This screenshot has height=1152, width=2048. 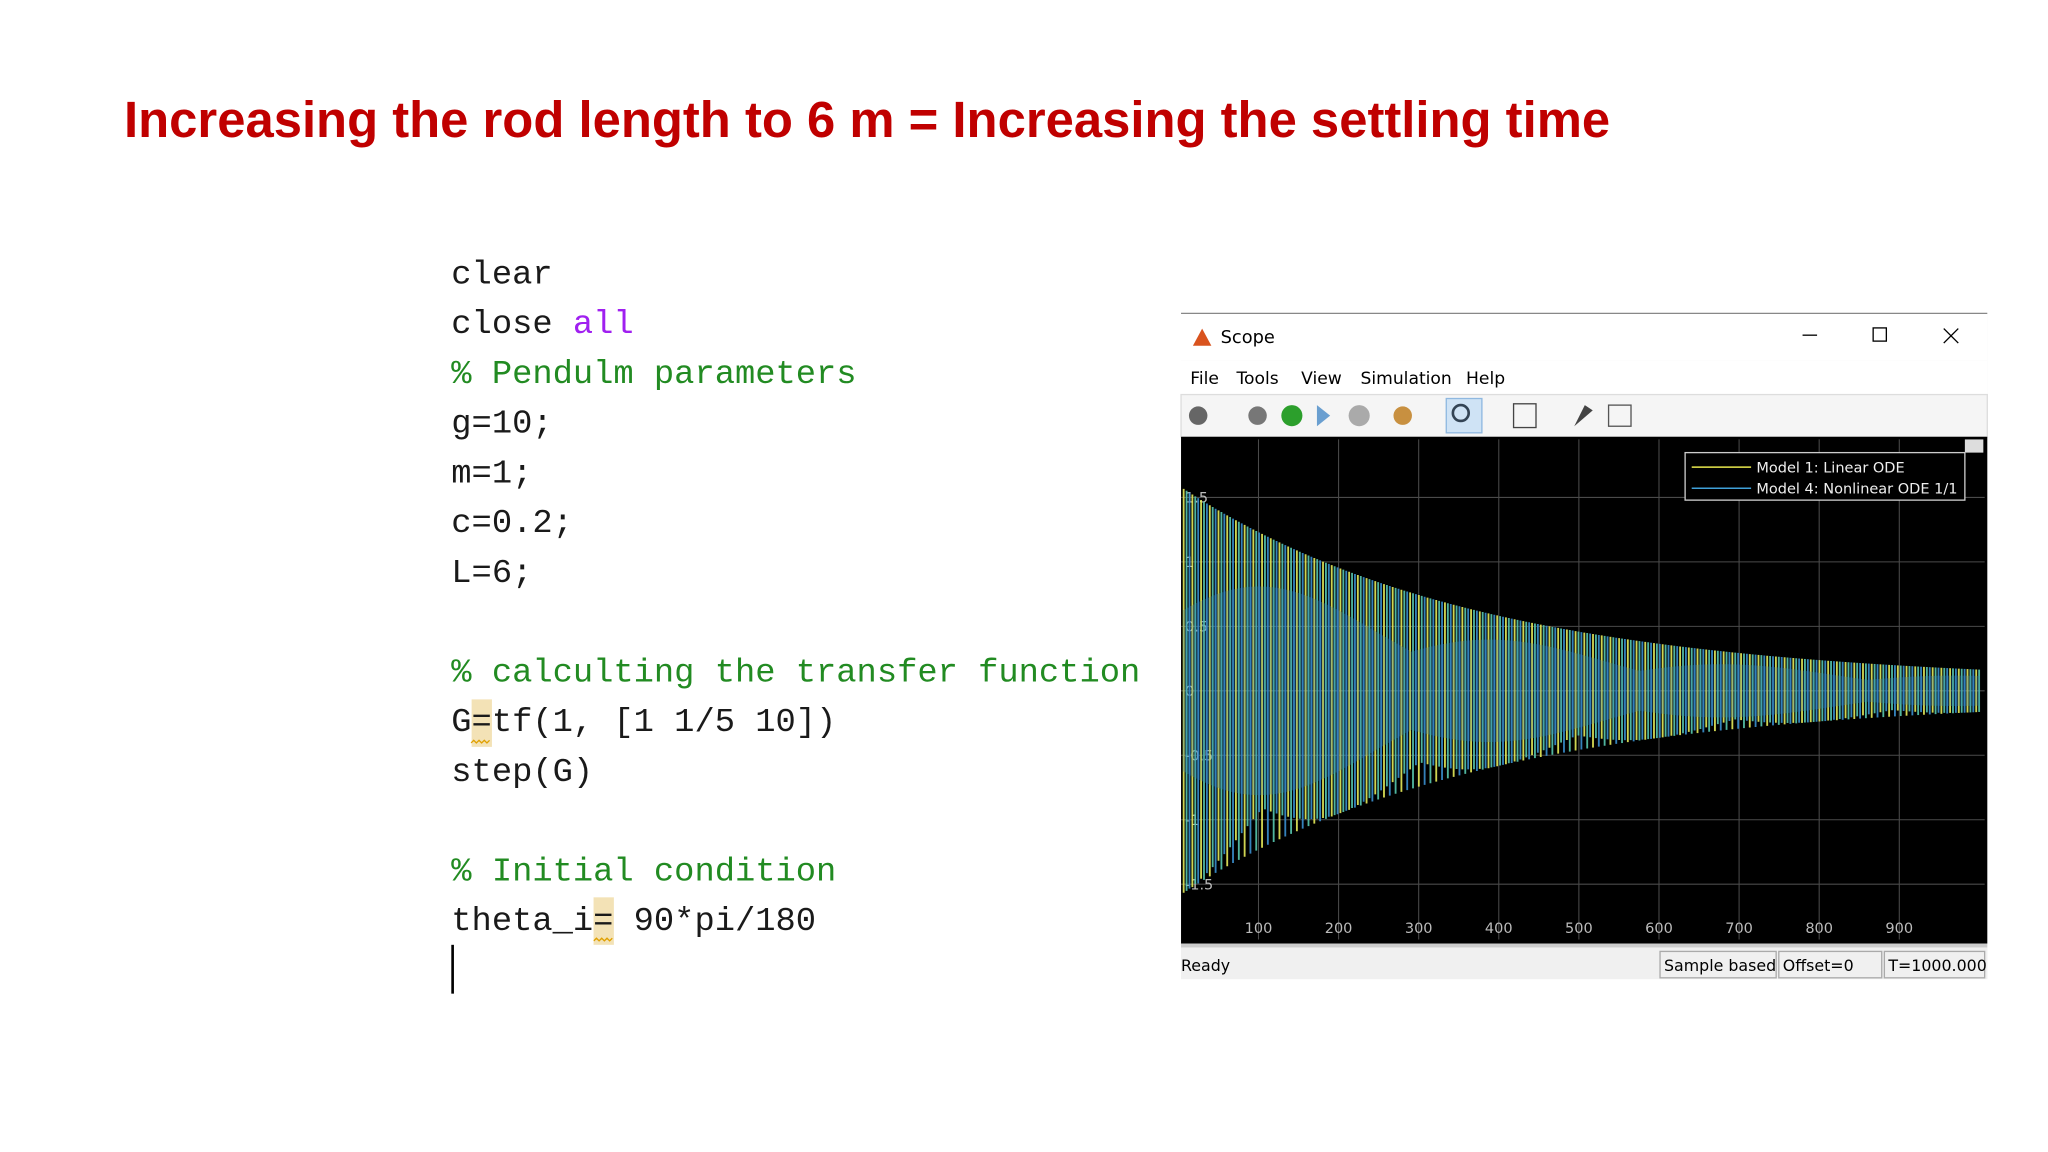 What do you see at coordinates (1405, 379) in the screenshot?
I see `menu-item: Simulation` at bounding box center [1405, 379].